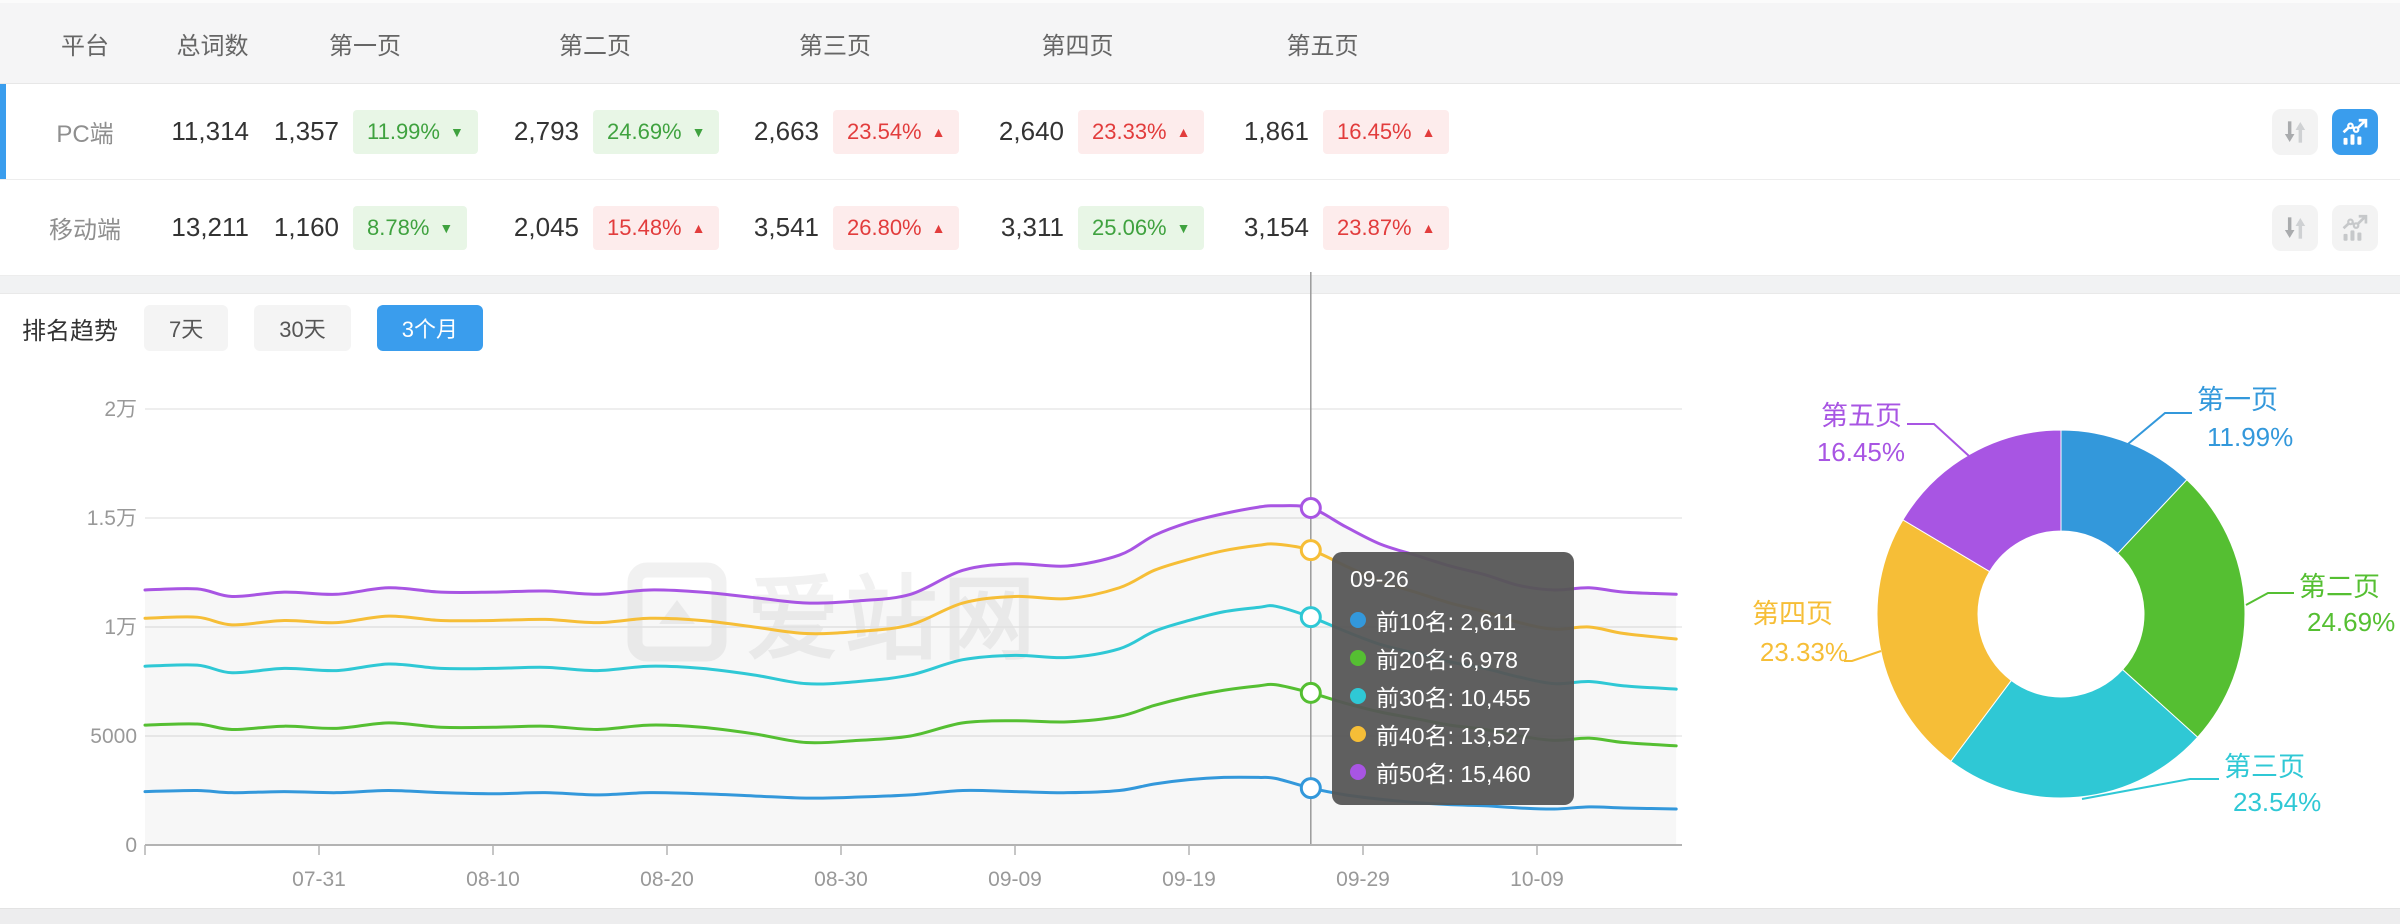 The width and height of the screenshot is (2400, 924). What do you see at coordinates (2181, 608) in the screenshot?
I see `pie-slice-page2` at bounding box center [2181, 608].